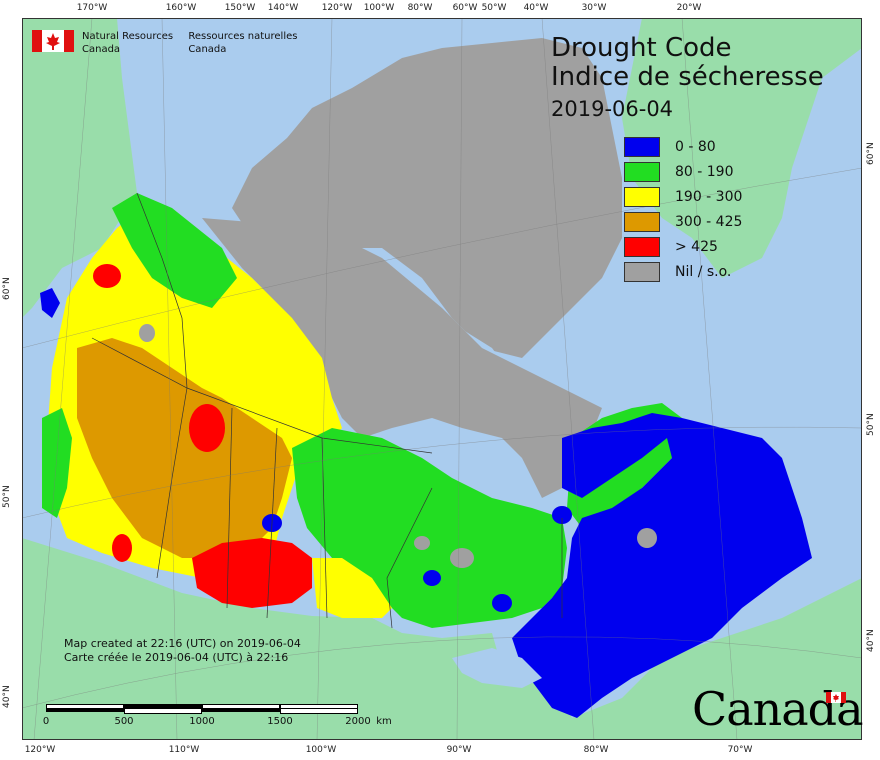 The height and width of the screenshot is (760, 880). Describe the element at coordinates (497, 668) in the screenshot. I see `great-lakes` at that location.